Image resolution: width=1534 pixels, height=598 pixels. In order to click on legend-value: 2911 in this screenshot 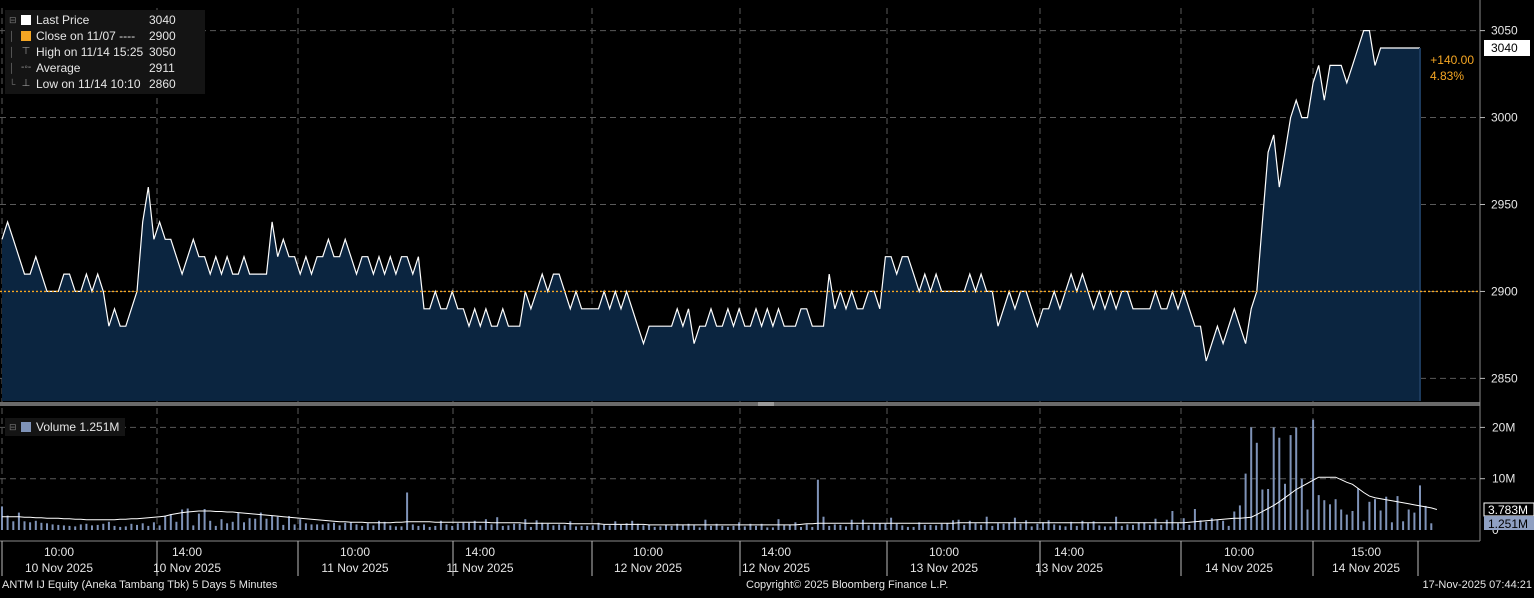, I will do `click(162, 68)`.